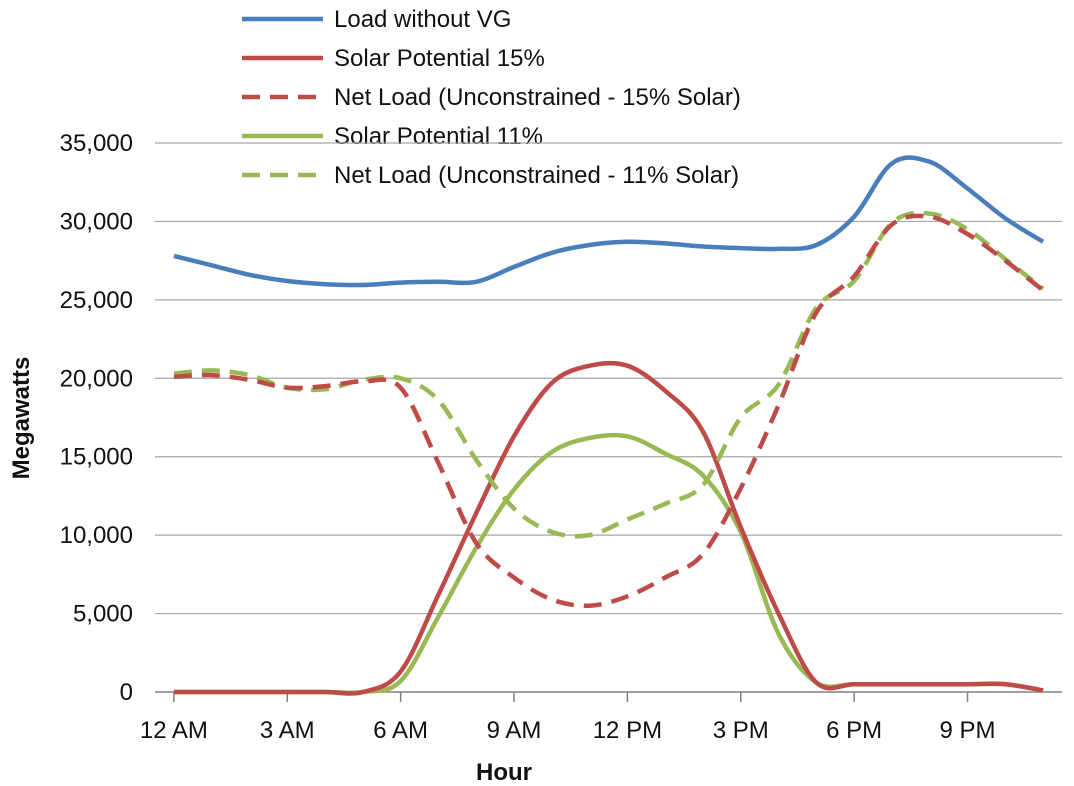  Describe the element at coordinates (96, 535) in the screenshot. I see `y-tick-label: 10,000` at that location.